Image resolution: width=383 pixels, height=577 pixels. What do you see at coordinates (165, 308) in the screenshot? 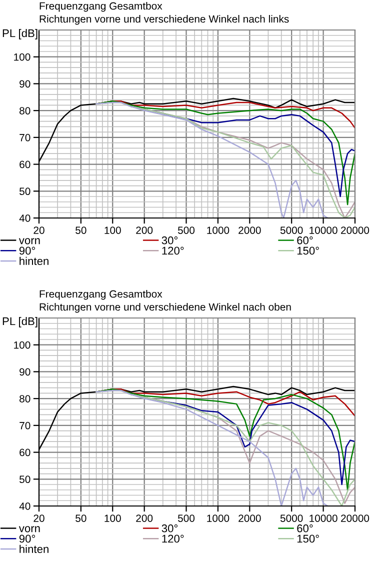
I see `chart-subtitle: Richtungen vorne und verschiedene Winkel nach oben` at bounding box center [165, 308].